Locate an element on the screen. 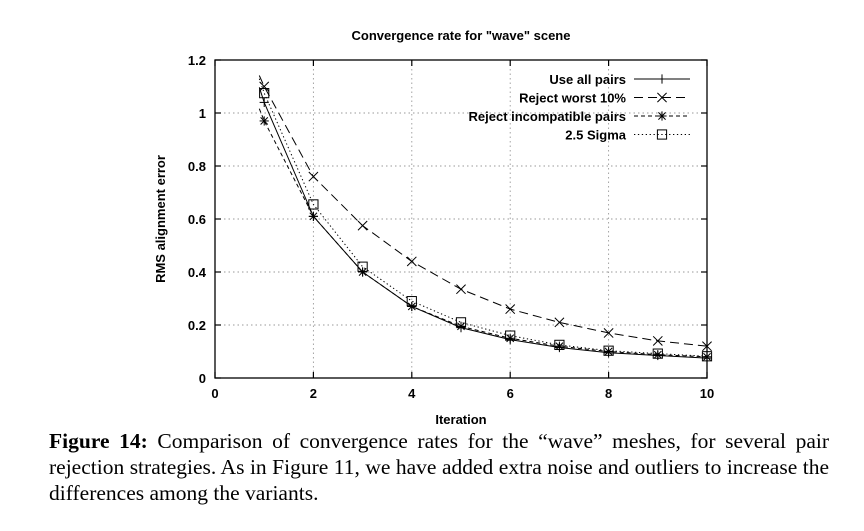 Image resolution: width=864 pixels, height=531 pixels. y-axis-label: RMS alignment error is located at coordinates (160, 219).